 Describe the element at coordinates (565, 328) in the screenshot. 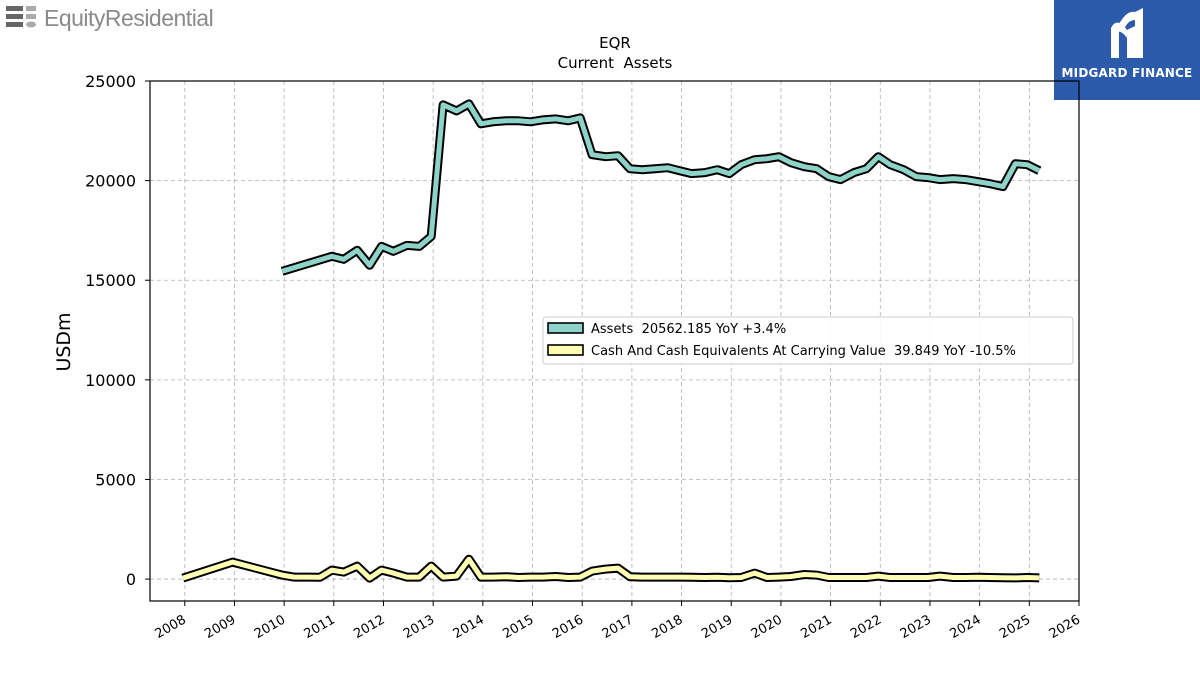

I see `legend-swatch-assets` at that location.